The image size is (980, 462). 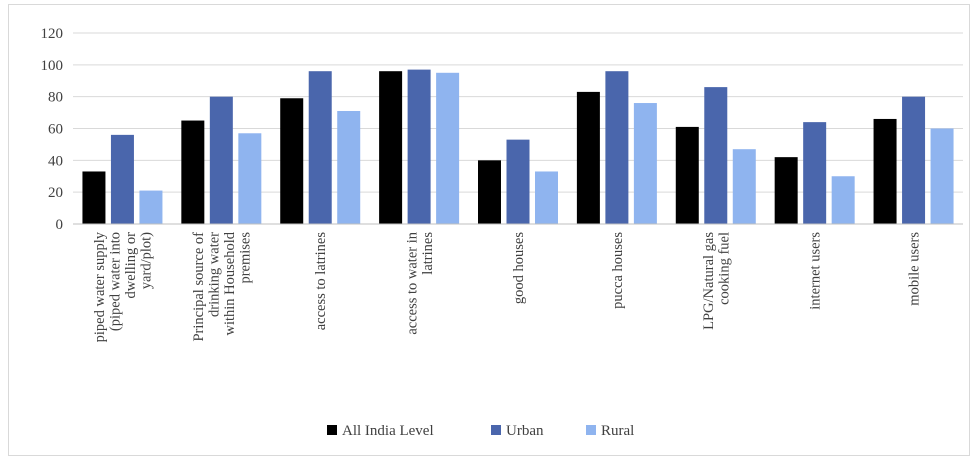 I want to click on x-category-label-line: good houses, so click(x=519, y=268).